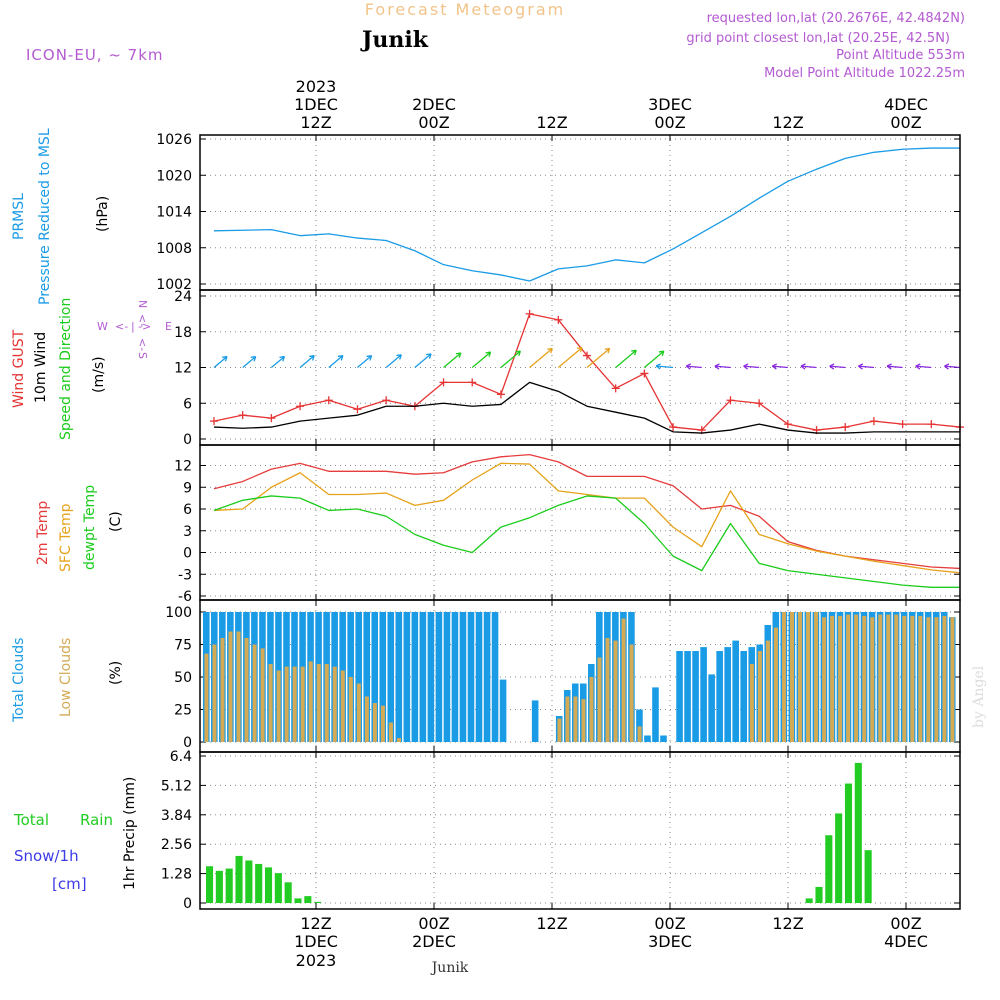 The height and width of the screenshot is (1000, 1000). I want to click on point-altitude: Point Altitude 553m, so click(900, 55).